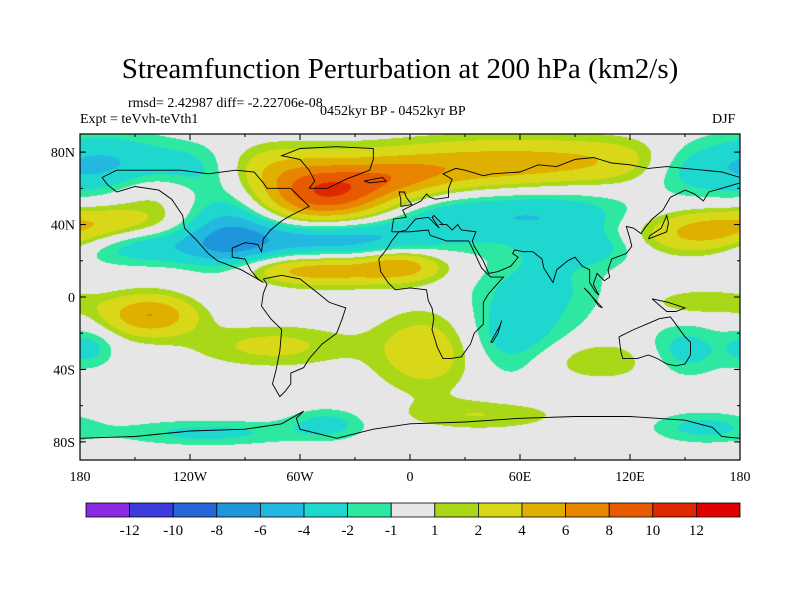 This screenshot has width=800, height=600. What do you see at coordinates (522, 531) in the screenshot?
I see `colorbar-label: 4` at bounding box center [522, 531].